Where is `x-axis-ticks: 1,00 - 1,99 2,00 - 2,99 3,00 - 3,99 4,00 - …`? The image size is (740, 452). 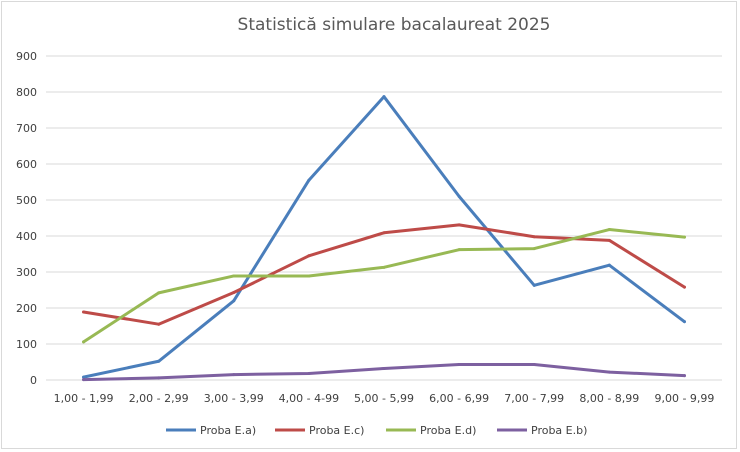
x-axis-ticks: 1,00 - 1,99 2,00 - 2,99 3,00 - 3,99 4,00 - … is located at coordinates (384, 398).